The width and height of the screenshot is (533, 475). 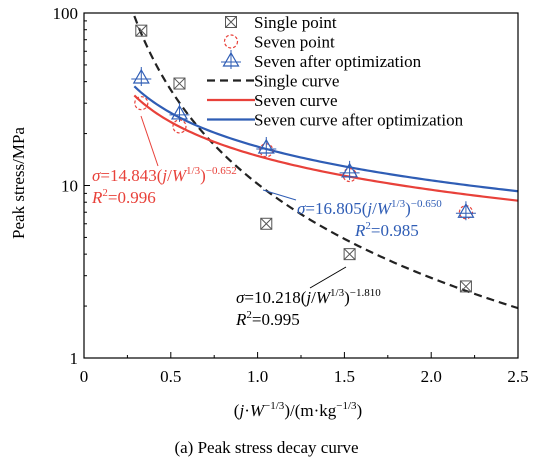 What do you see at coordinates (231, 59) in the screenshot?
I see `legend-marker-2-cross` at bounding box center [231, 59].